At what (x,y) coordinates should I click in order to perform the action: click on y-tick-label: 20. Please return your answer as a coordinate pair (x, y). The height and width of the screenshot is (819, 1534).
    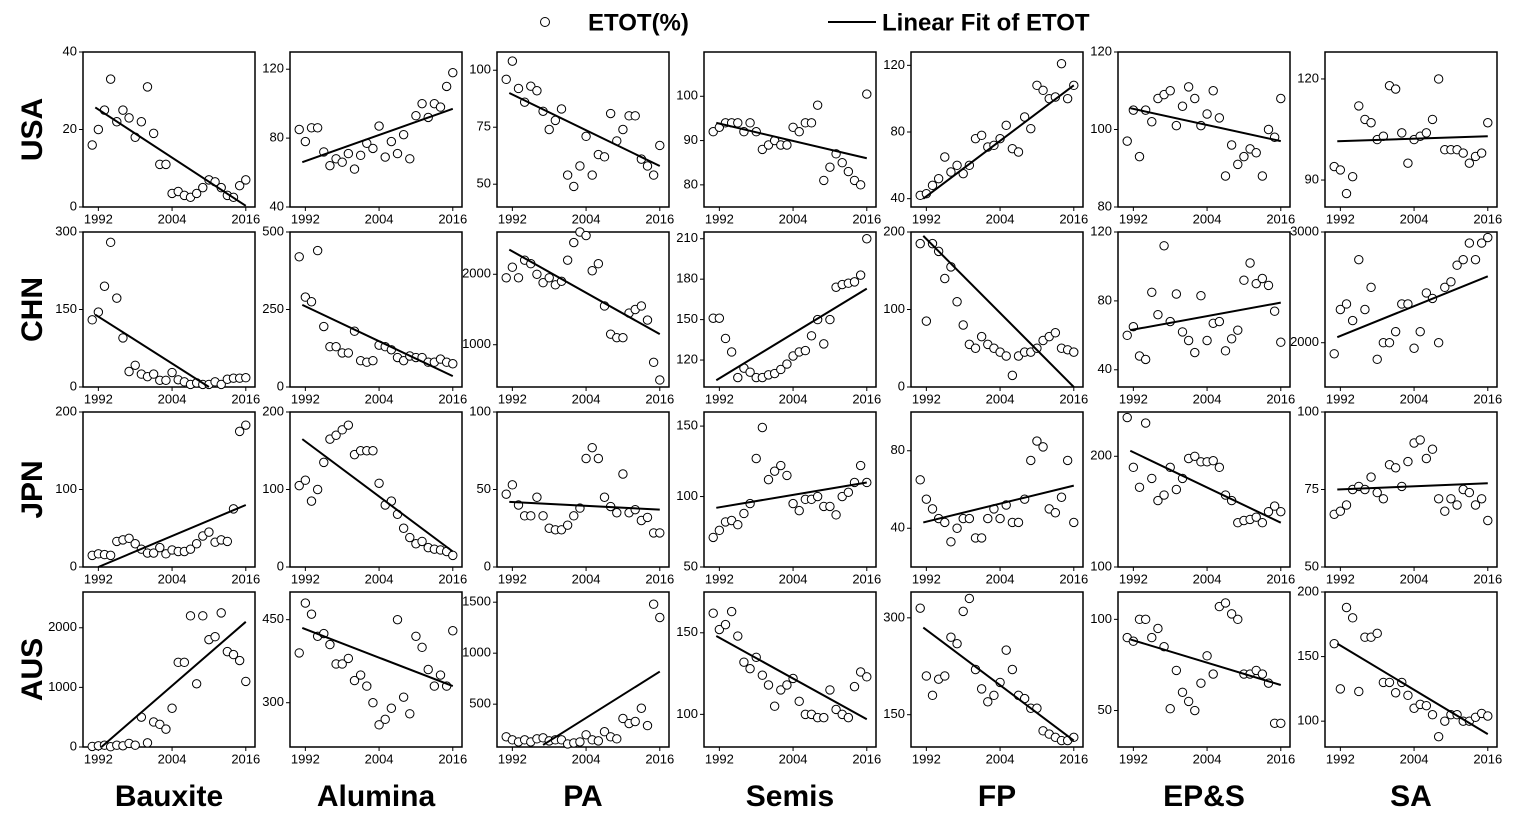
    Looking at the image, I should click on (70, 128).